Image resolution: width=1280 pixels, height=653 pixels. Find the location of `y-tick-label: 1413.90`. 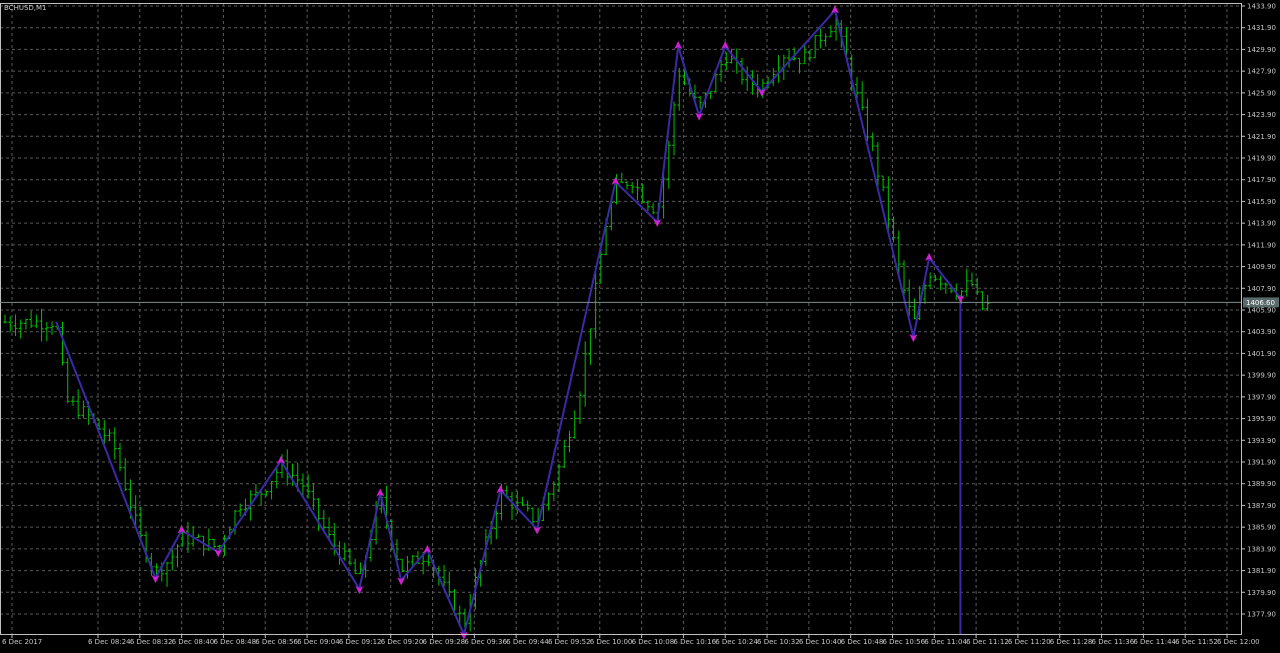

y-tick-label: 1413.90 is located at coordinates (1261, 224).